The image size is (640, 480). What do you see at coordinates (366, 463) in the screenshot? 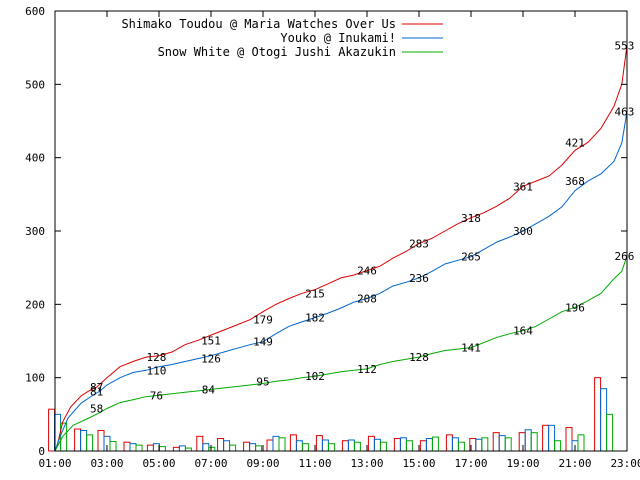
I see `x-tick-label: 13:00` at bounding box center [366, 463].